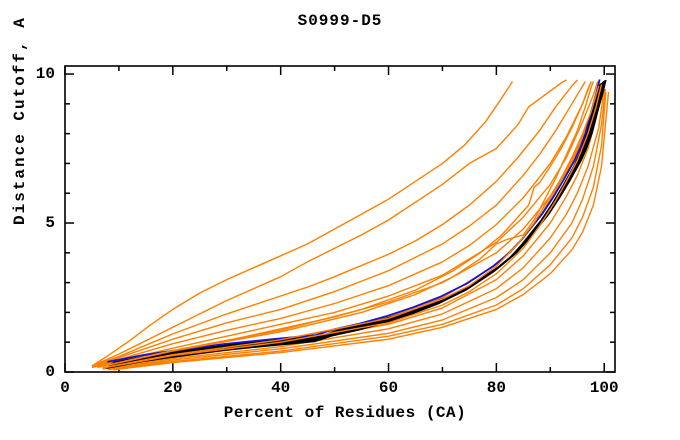 This screenshot has height=440, width=680. Describe the element at coordinates (281, 388) in the screenshot. I see `x-tick-label: 40` at that location.